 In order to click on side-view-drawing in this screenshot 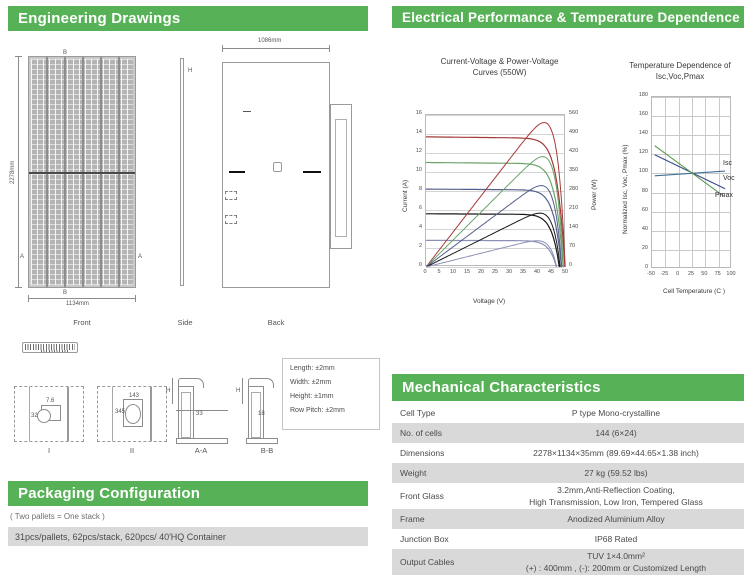, I will do `click(182, 172)`.